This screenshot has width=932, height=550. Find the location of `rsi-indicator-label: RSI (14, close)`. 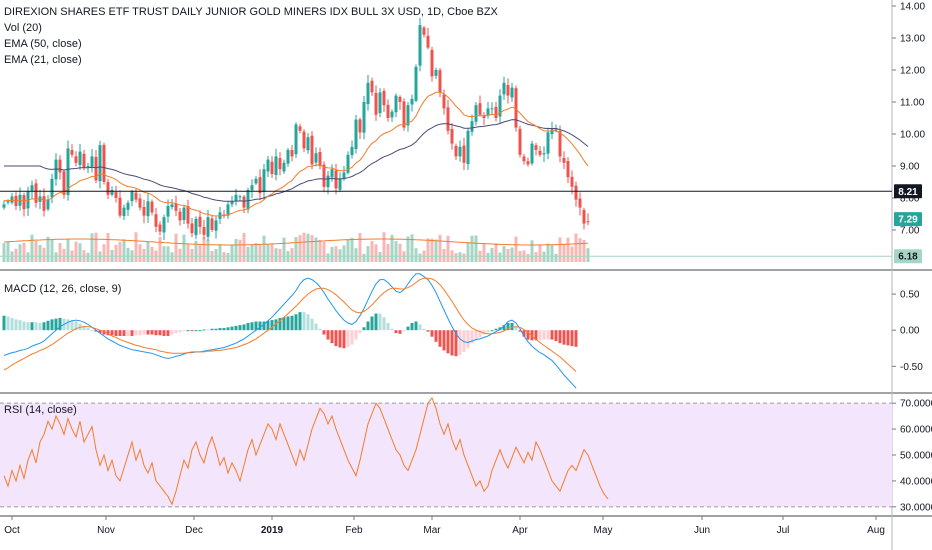

rsi-indicator-label: RSI (14, close) is located at coordinates (40, 410).